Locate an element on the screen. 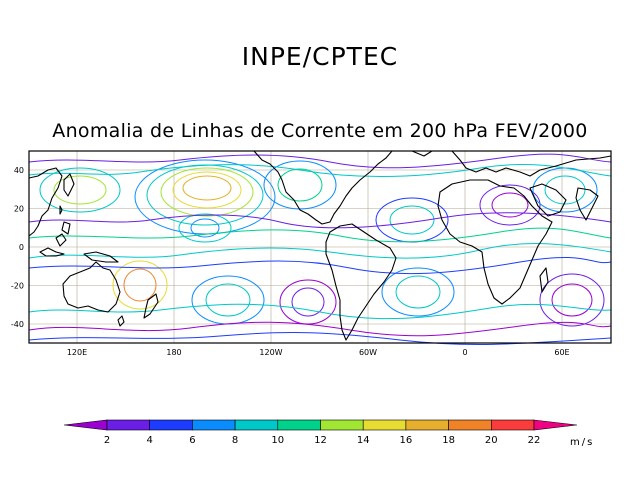  lat-label: -20 is located at coordinates (17, 286).